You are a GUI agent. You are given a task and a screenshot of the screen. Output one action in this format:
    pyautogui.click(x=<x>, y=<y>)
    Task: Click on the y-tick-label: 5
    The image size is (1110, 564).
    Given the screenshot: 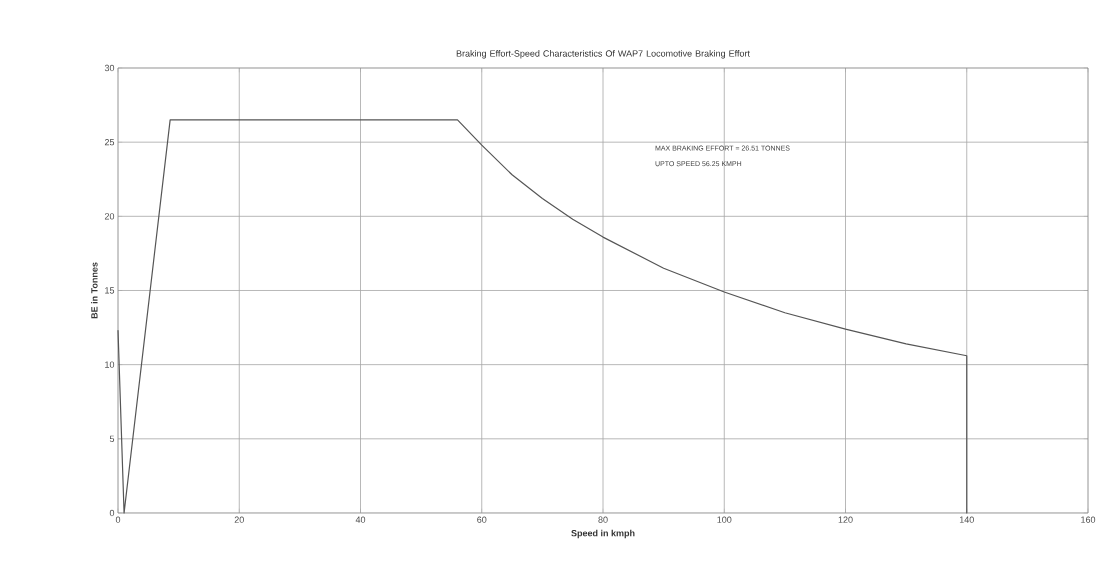 What is the action you would take?
    pyautogui.click(x=112, y=438)
    